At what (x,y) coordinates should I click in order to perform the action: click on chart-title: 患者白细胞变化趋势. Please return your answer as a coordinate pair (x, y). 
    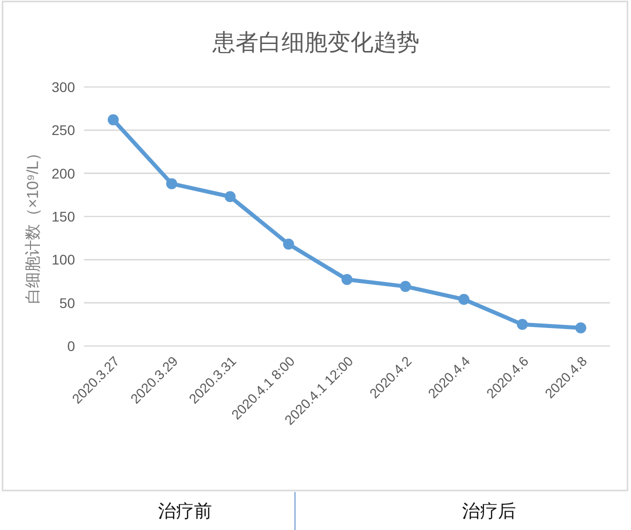
    Looking at the image, I should click on (316, 42).